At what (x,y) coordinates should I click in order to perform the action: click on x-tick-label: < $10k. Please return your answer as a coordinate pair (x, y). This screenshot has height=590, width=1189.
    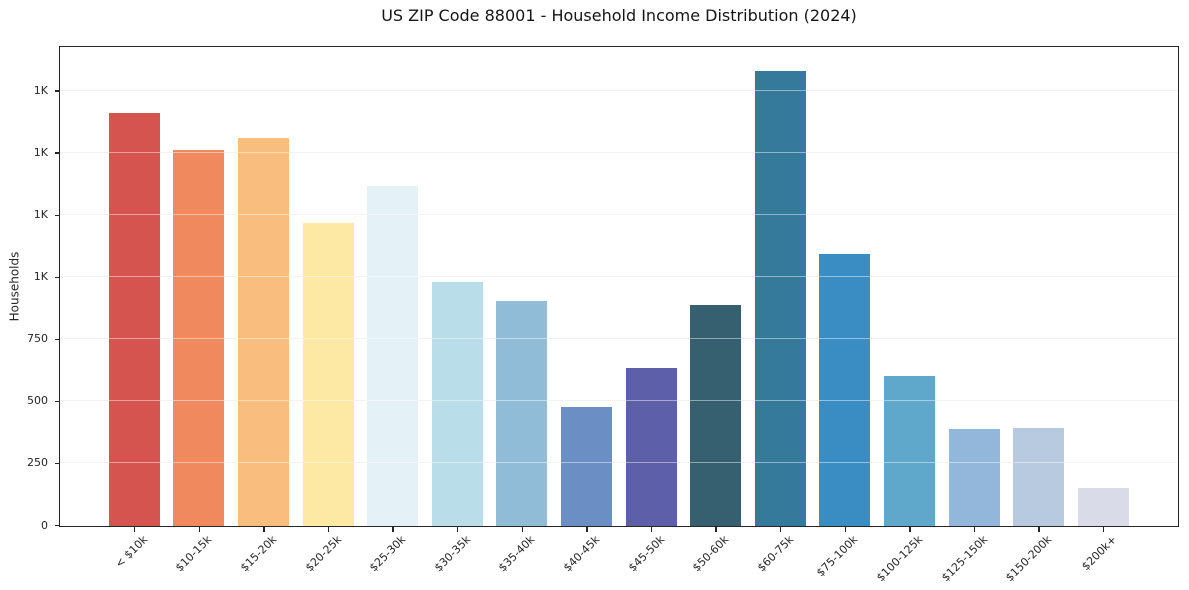
    Looking at the image, I should click on (131, 552).